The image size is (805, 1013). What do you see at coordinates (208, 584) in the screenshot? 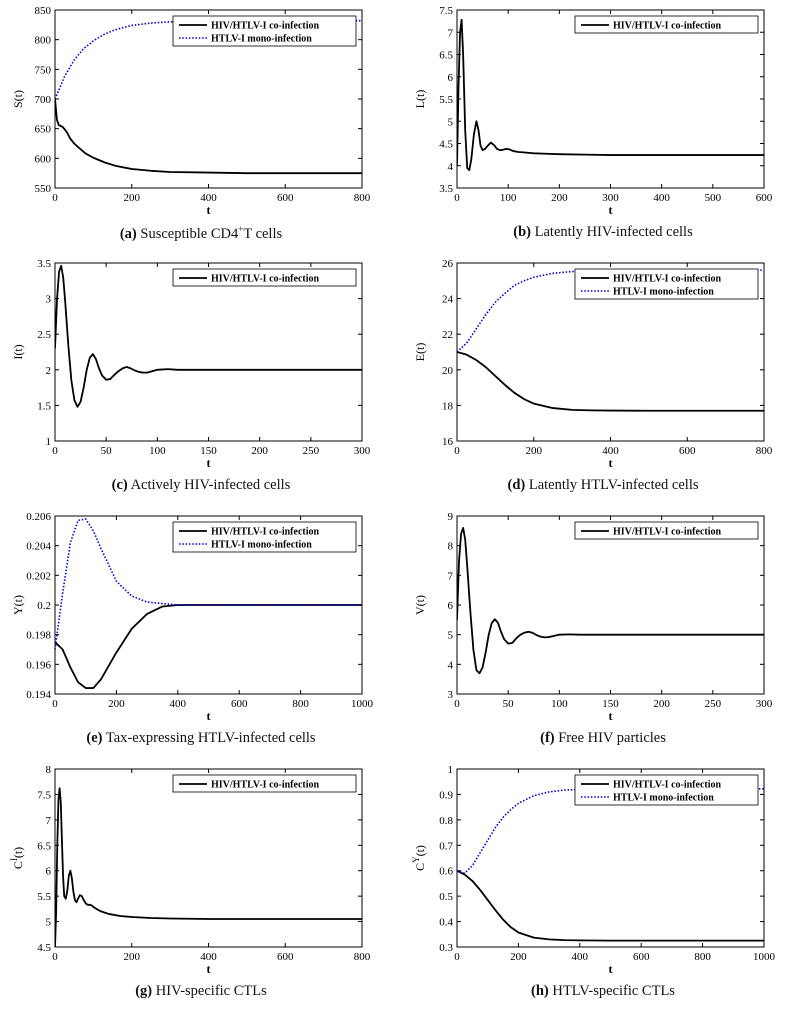
I see `series-line-mono-infection` at bounding box center [208, 584].